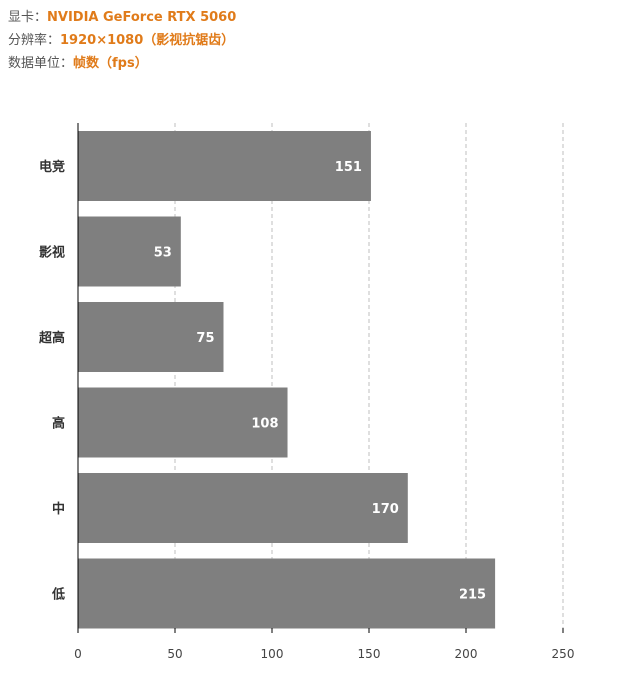  What do you see at coordinates (52, 167) in the screenshot?
I see `category-label: 电竞` at bounding box center [52, 167].